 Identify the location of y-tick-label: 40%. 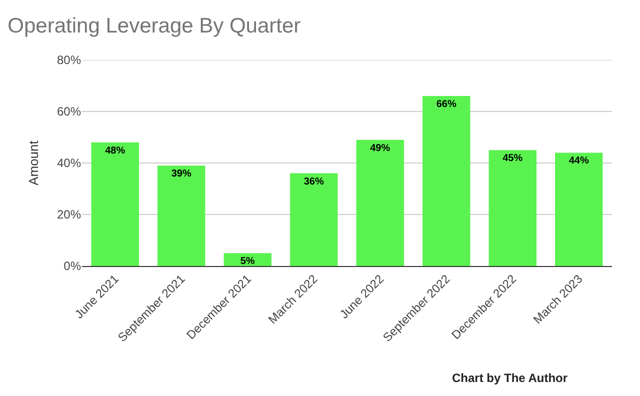
(69, 163).